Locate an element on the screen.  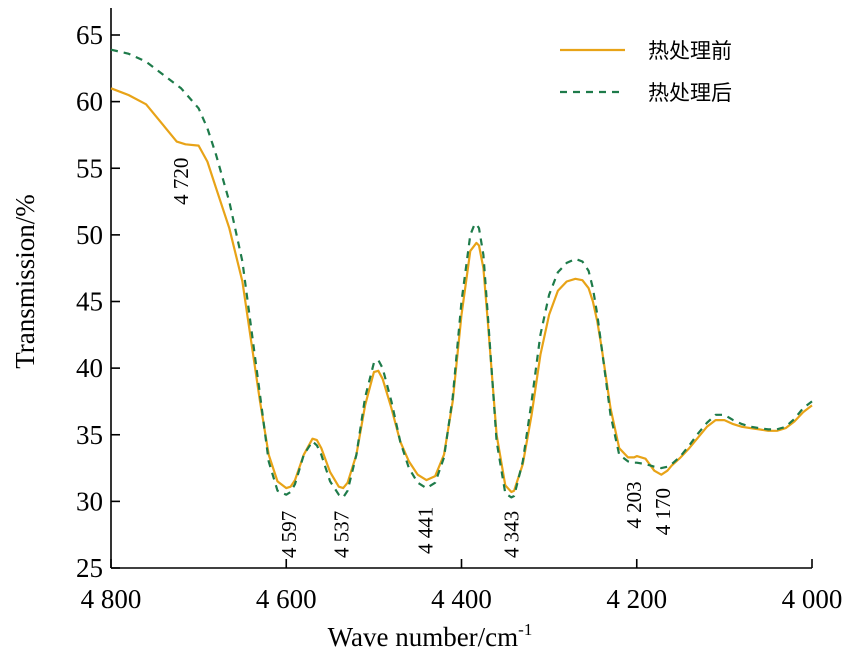
y-tick-label: 65 is located at coordinates (89, 35).